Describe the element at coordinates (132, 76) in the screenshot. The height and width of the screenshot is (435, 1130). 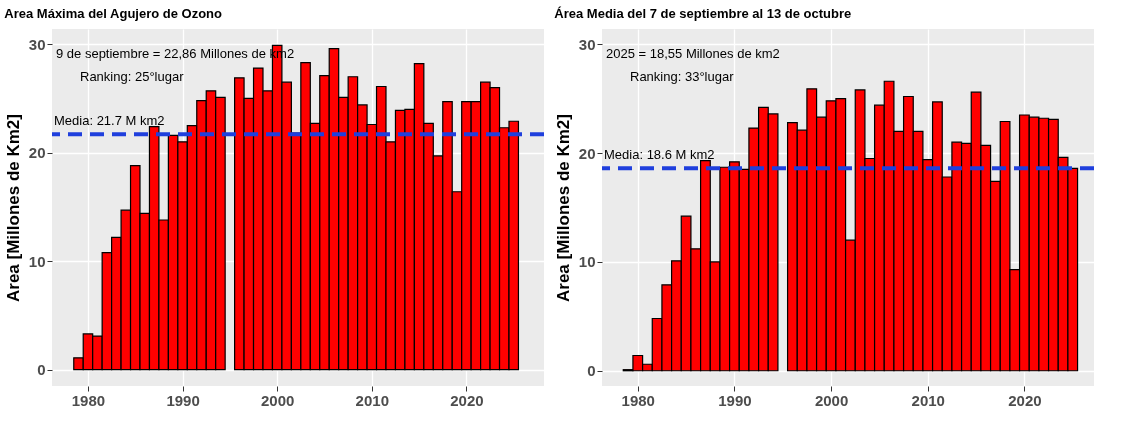
I see `annotation: Ranking: 25°lugar` at that location.